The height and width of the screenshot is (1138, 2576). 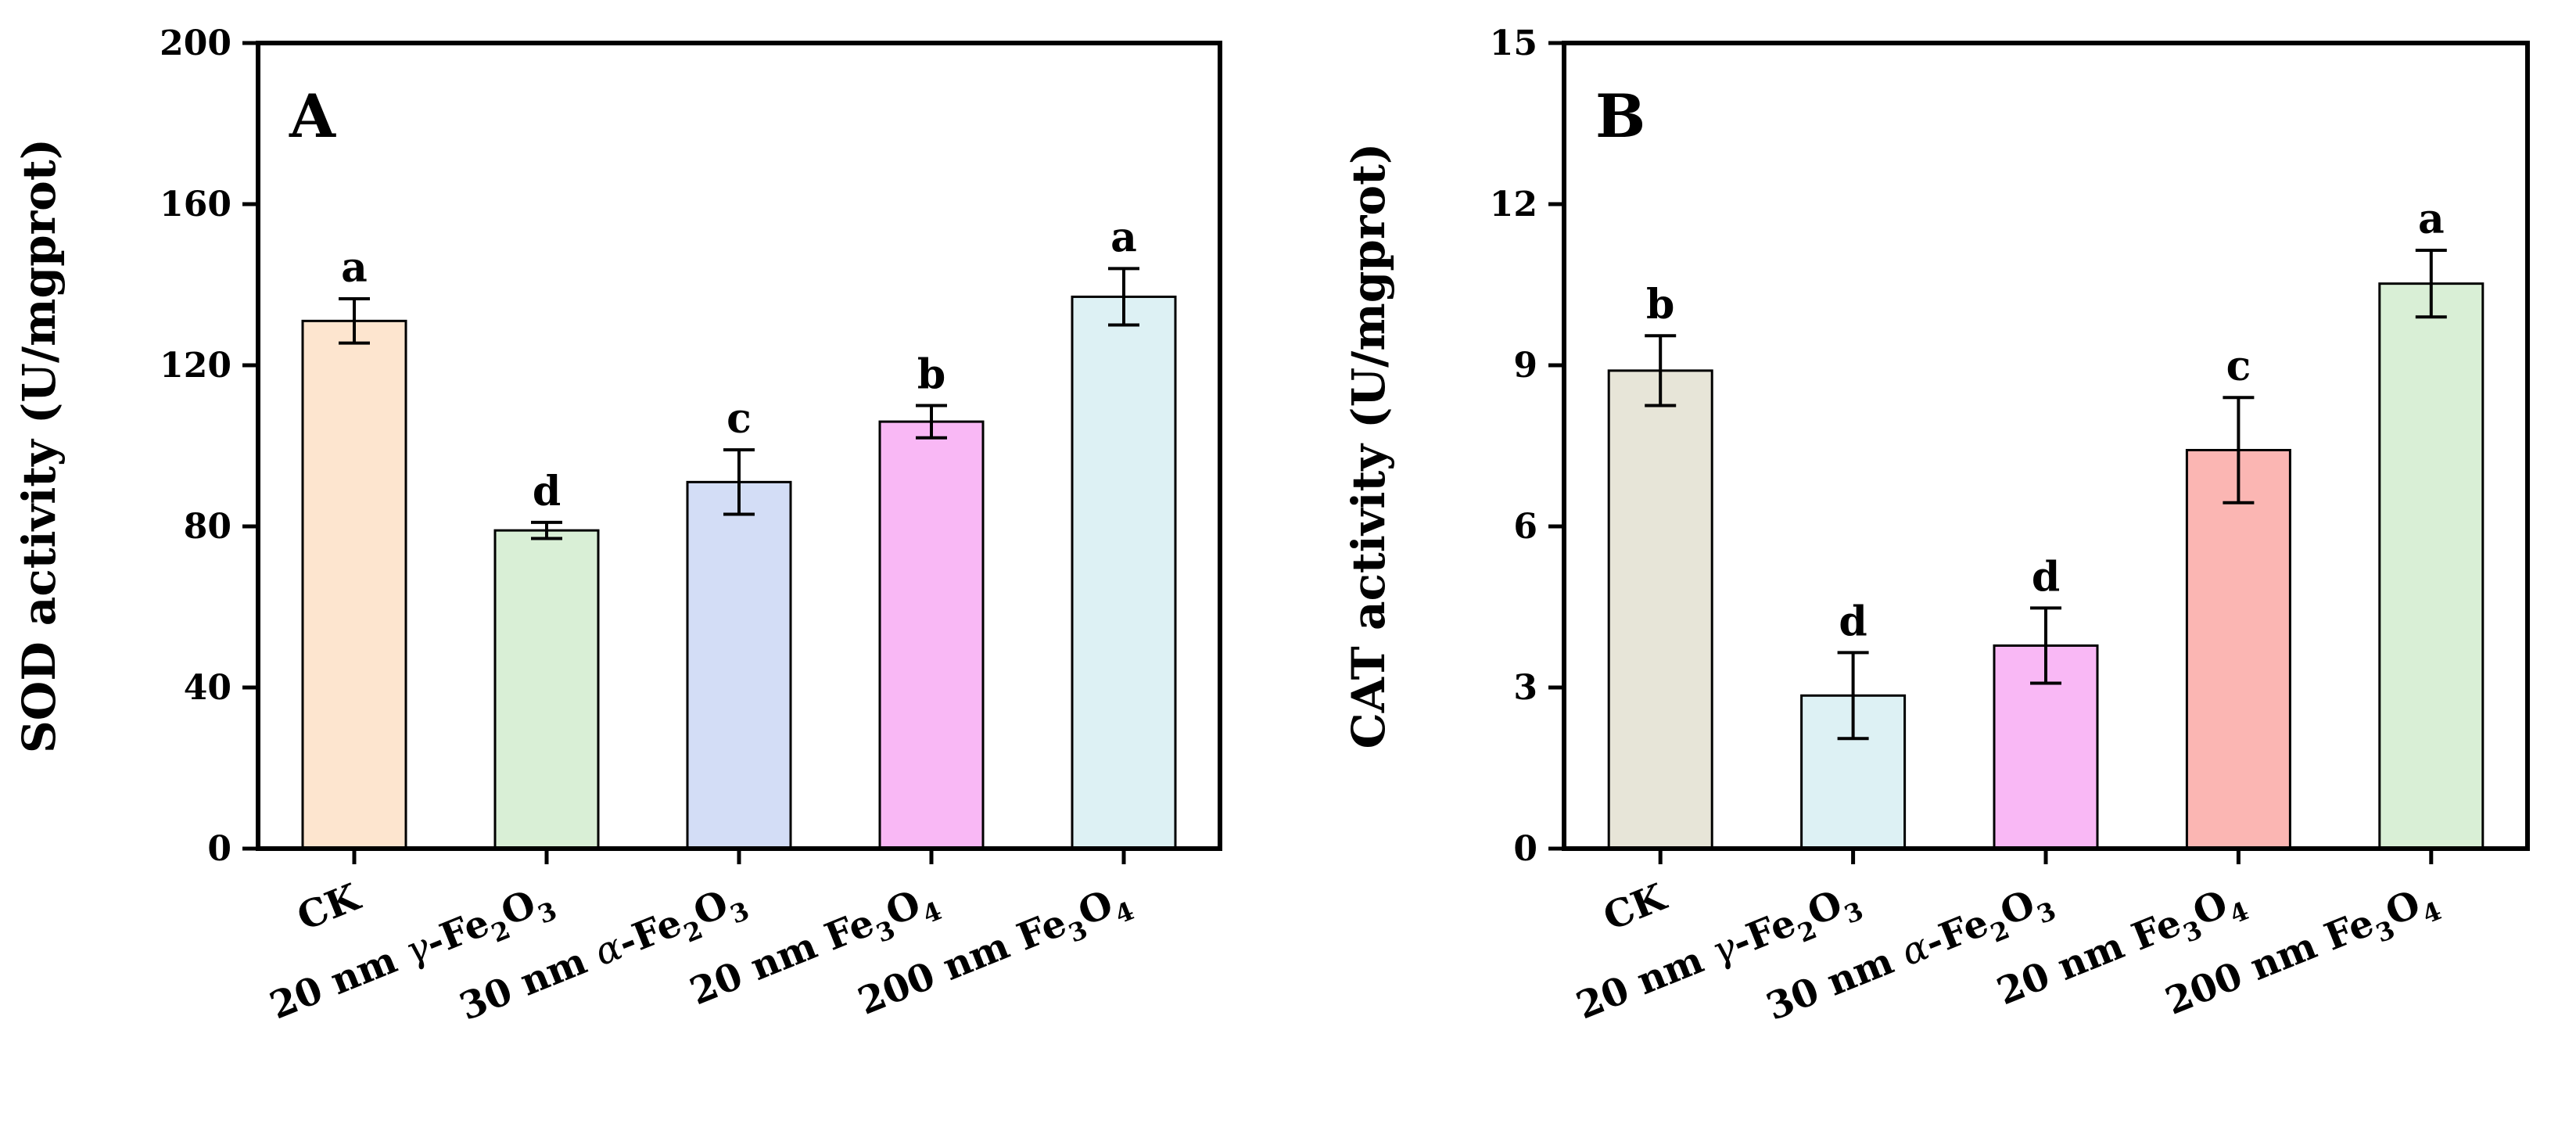 What do you see at coordinates (1368, 446) in the screenshot?
I see `y-axis-label: CAT activity (U/mgprot)` at bounding box center [1368, 446].